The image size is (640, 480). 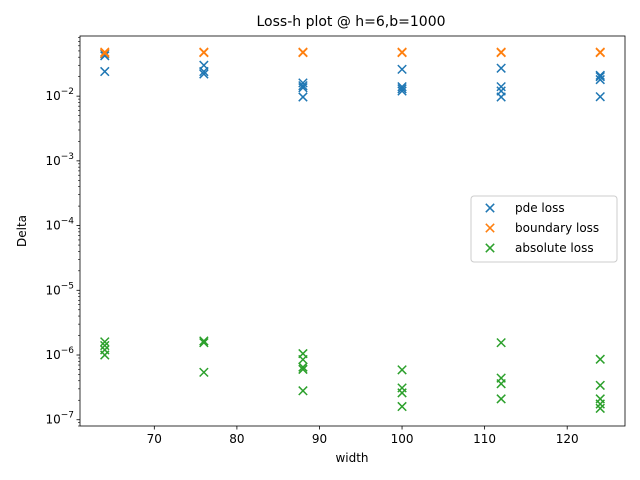 What do you see at coordinates (154, 439) in the screenshot?
I see `x-tick-label: 70` at bounding box center [154, 439].